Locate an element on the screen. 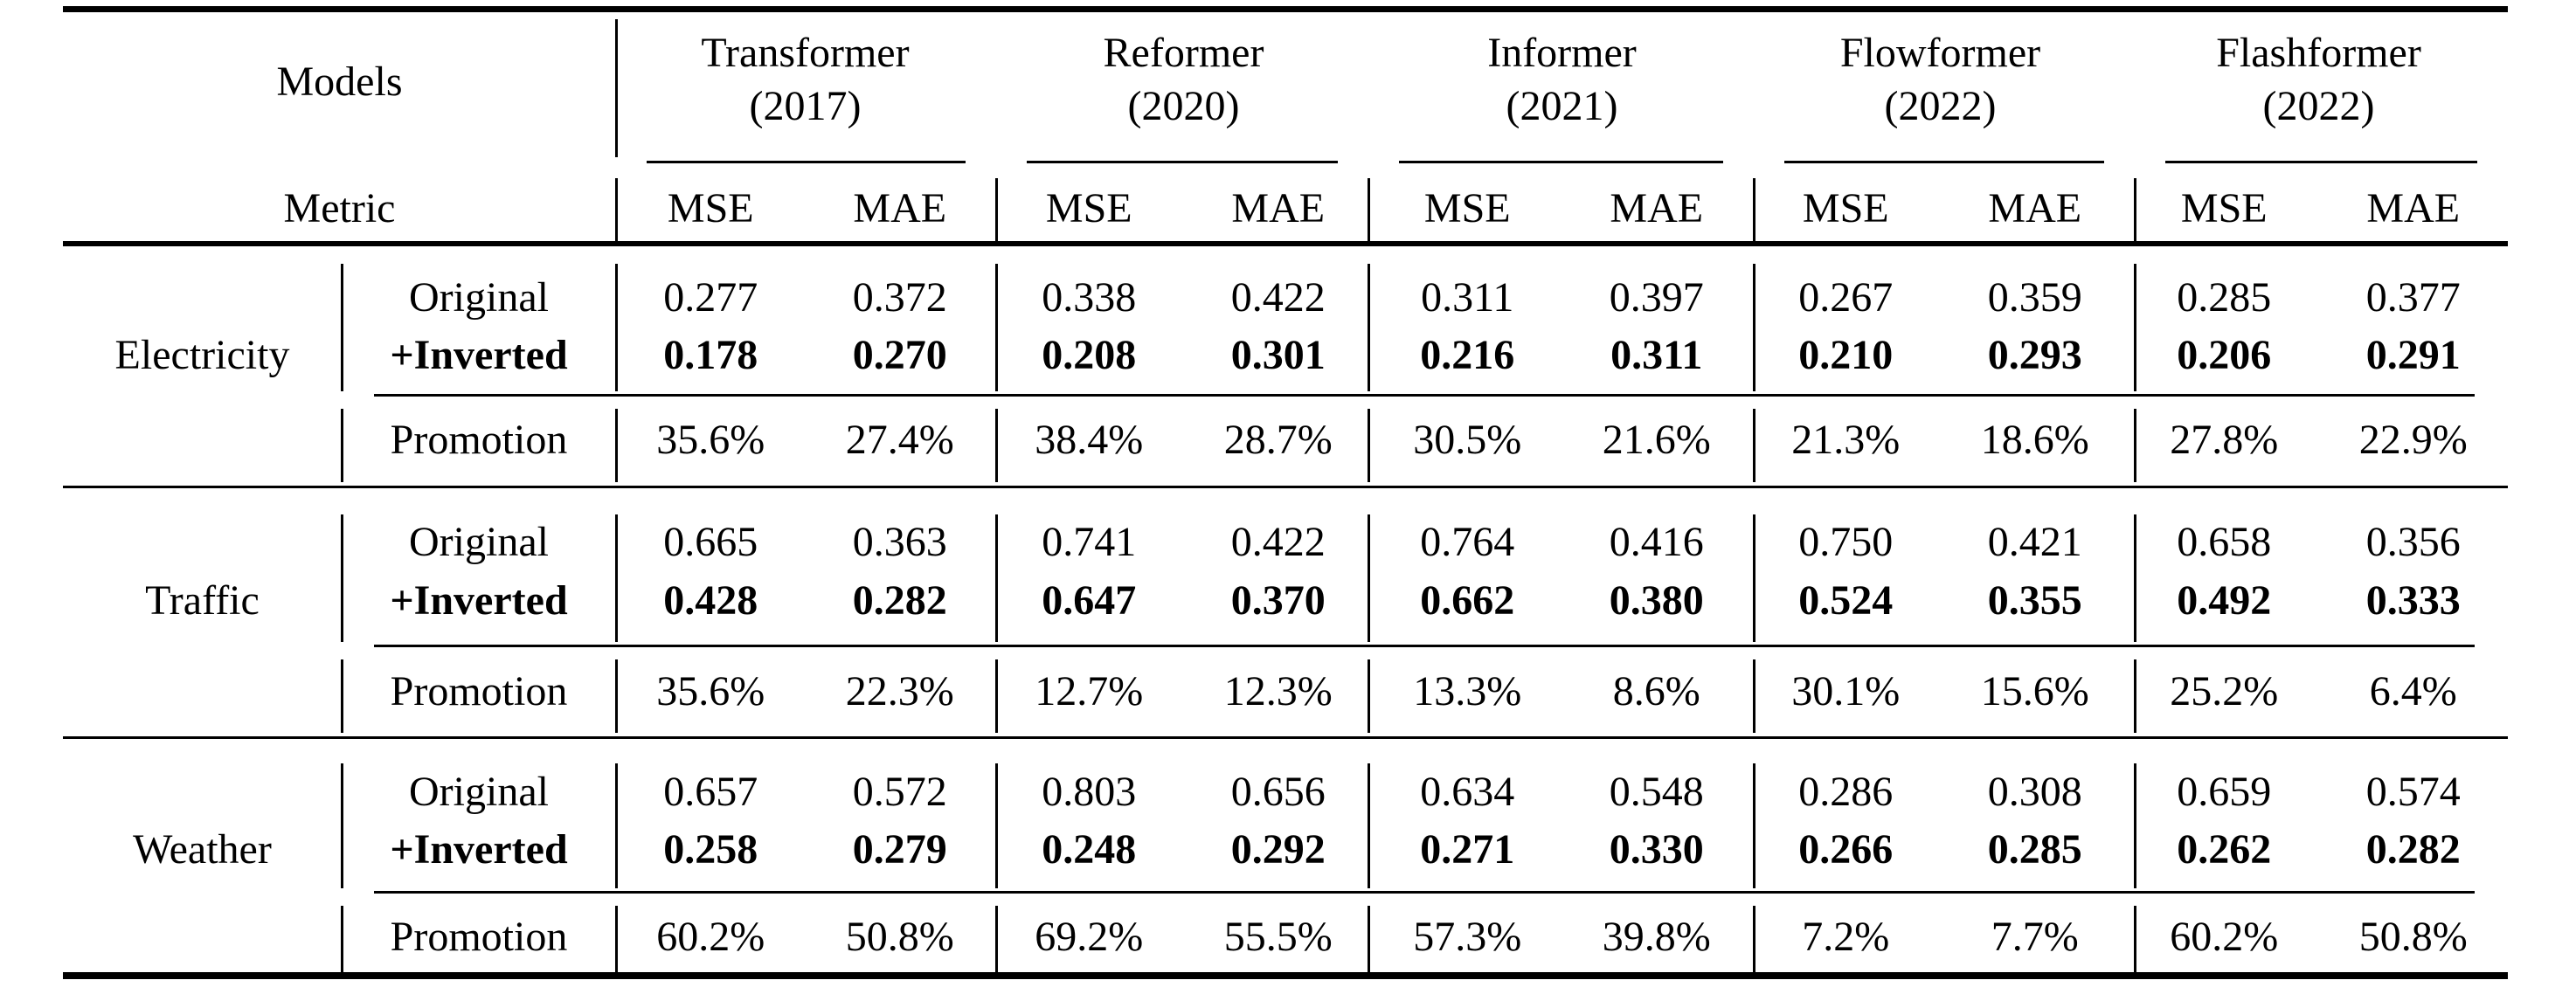 Image resolution: width=2576 pixels, height=987 pixels. promotion-cell: 22.3% is located at coordinates (899, 690).